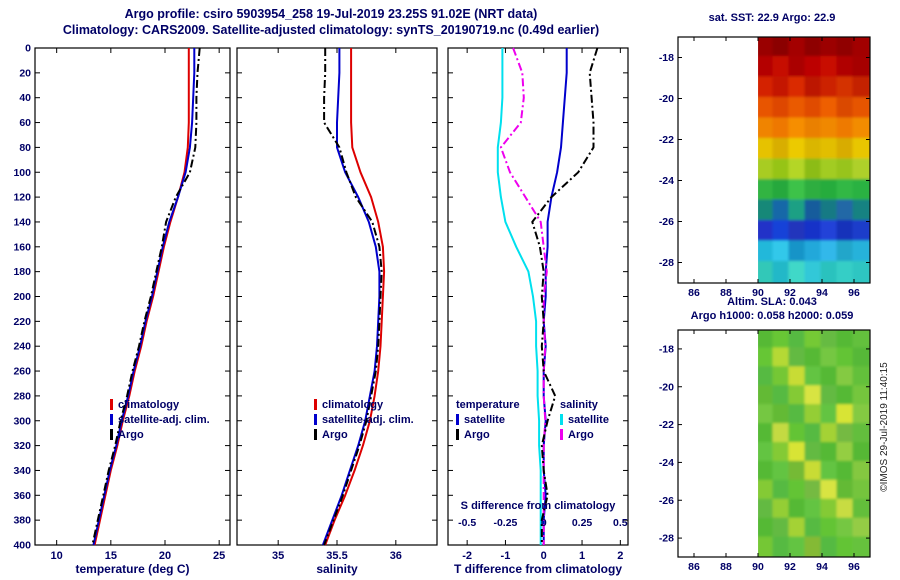 The width and height of the screenshot is (900, 580). What do you see at coordinates (22, 421) in the screenshot?
I see `tick-label: 300` at bounding box center [22, 421].